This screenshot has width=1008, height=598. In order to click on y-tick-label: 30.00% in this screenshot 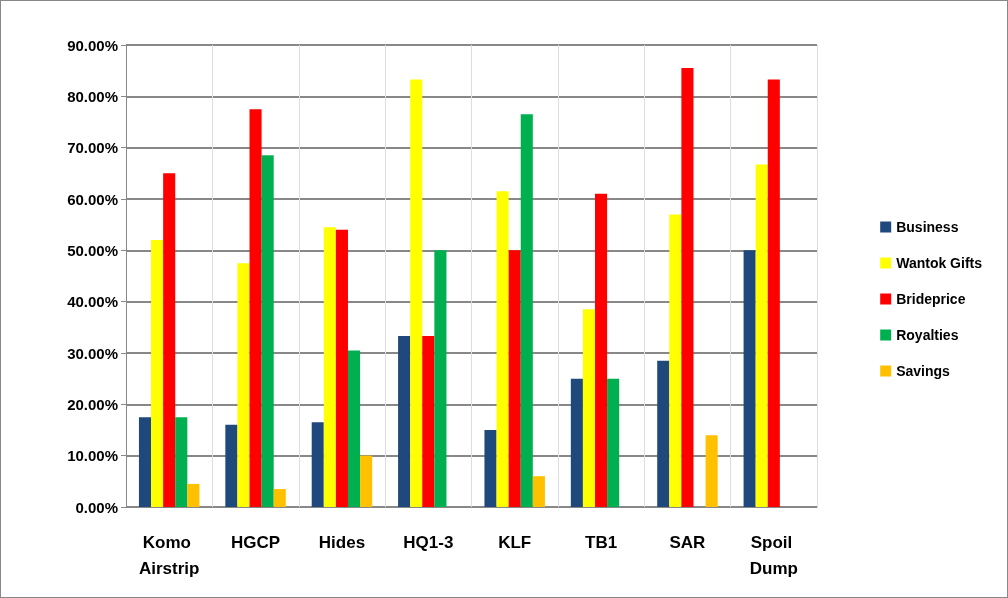, I will do `click(92, 353)`.